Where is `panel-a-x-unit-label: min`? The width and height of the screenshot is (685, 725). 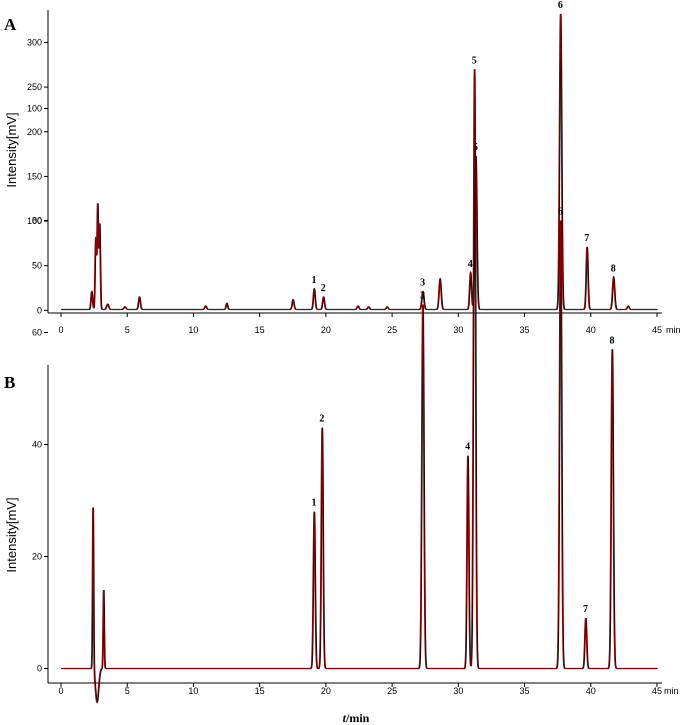 panel-a-x-unit-label: min is located at coordinates (673, 330).